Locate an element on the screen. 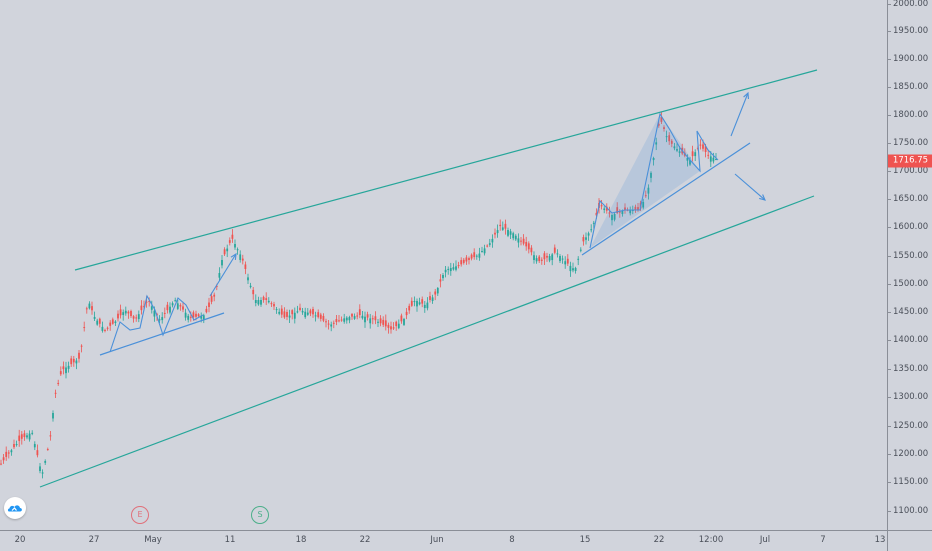 Image resolution: width=932 pixels, height=551 pixels. cloud-logo-icon is located at coordinates (15, 508).